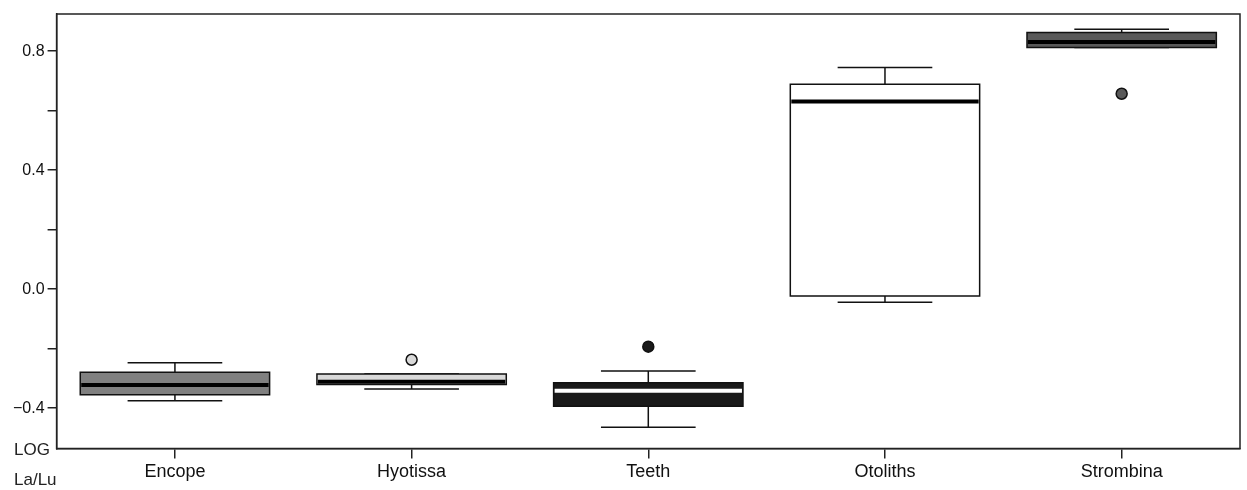 This screenshot has height=490, width=1247. Describe the element at coordinates (28, 407) in the screenshot. I see `y-tick-label: −0.4` at that location.